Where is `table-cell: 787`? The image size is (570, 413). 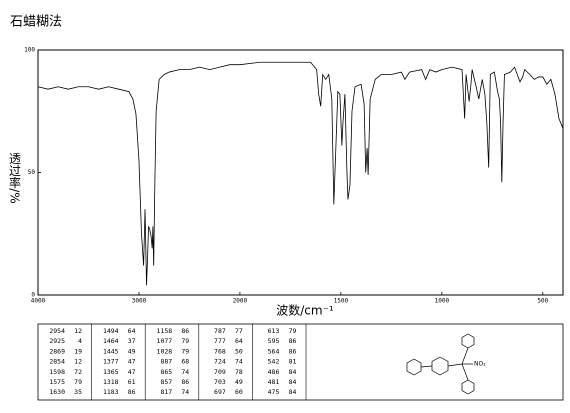
table-cell: 787 is located at coordinates (220, 331).